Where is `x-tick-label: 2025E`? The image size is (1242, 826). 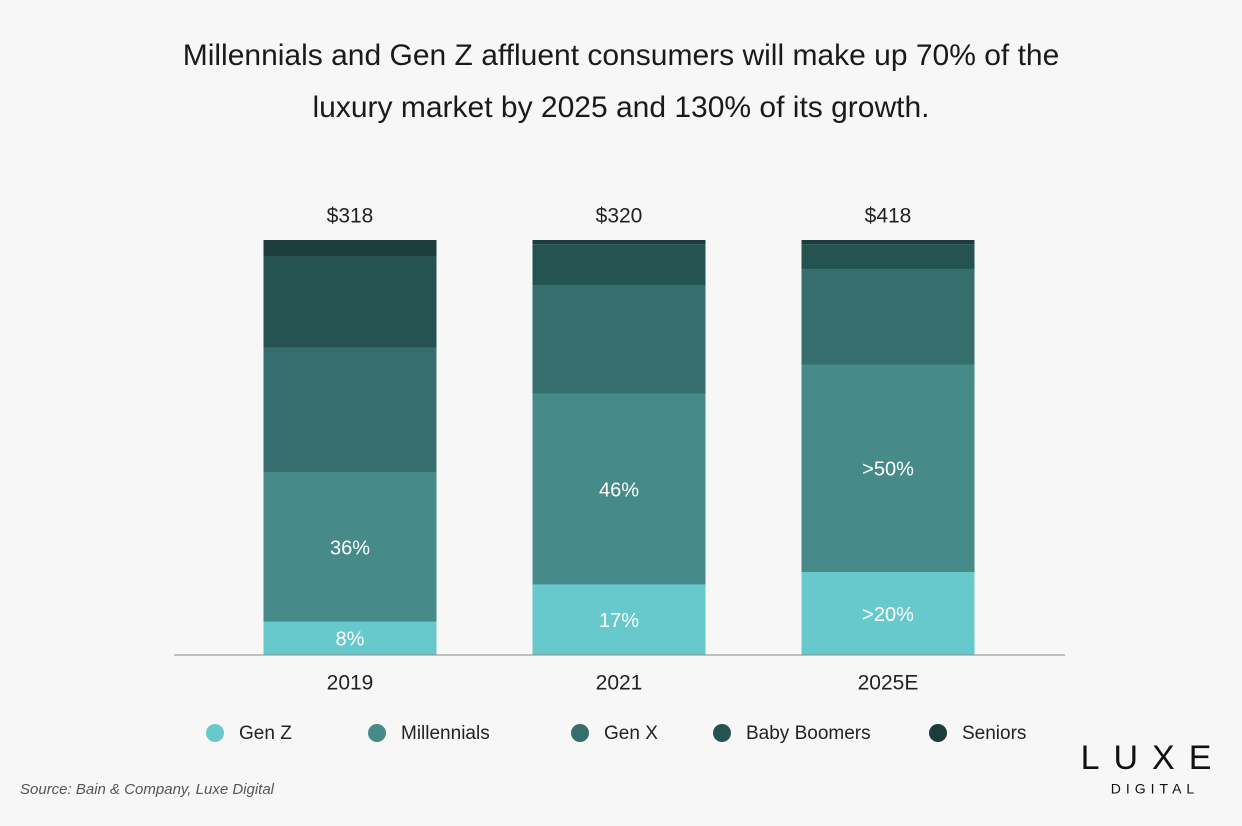 x-tick-label: 2025E is located at coordinates (888, 683).